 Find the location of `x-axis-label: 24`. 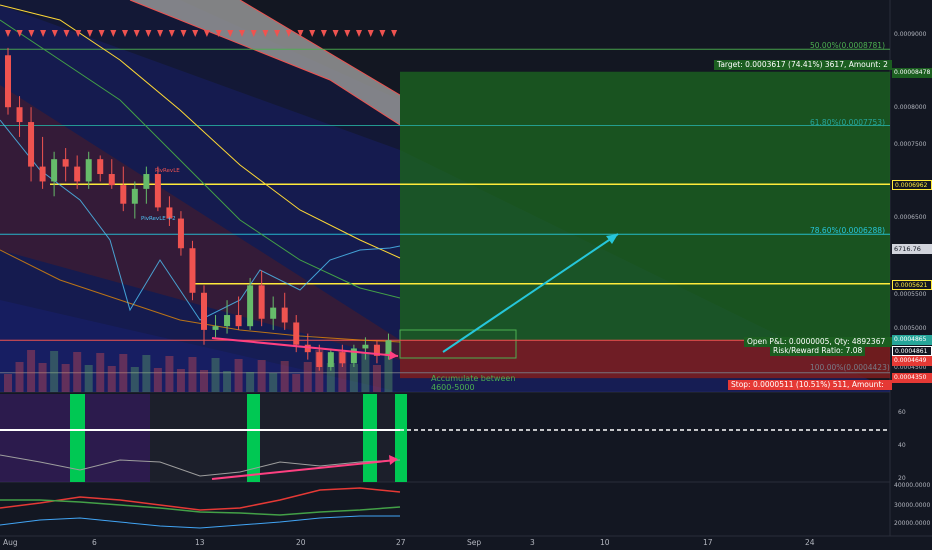

x-axis-label: 24 is located at coordinates (810, 542).